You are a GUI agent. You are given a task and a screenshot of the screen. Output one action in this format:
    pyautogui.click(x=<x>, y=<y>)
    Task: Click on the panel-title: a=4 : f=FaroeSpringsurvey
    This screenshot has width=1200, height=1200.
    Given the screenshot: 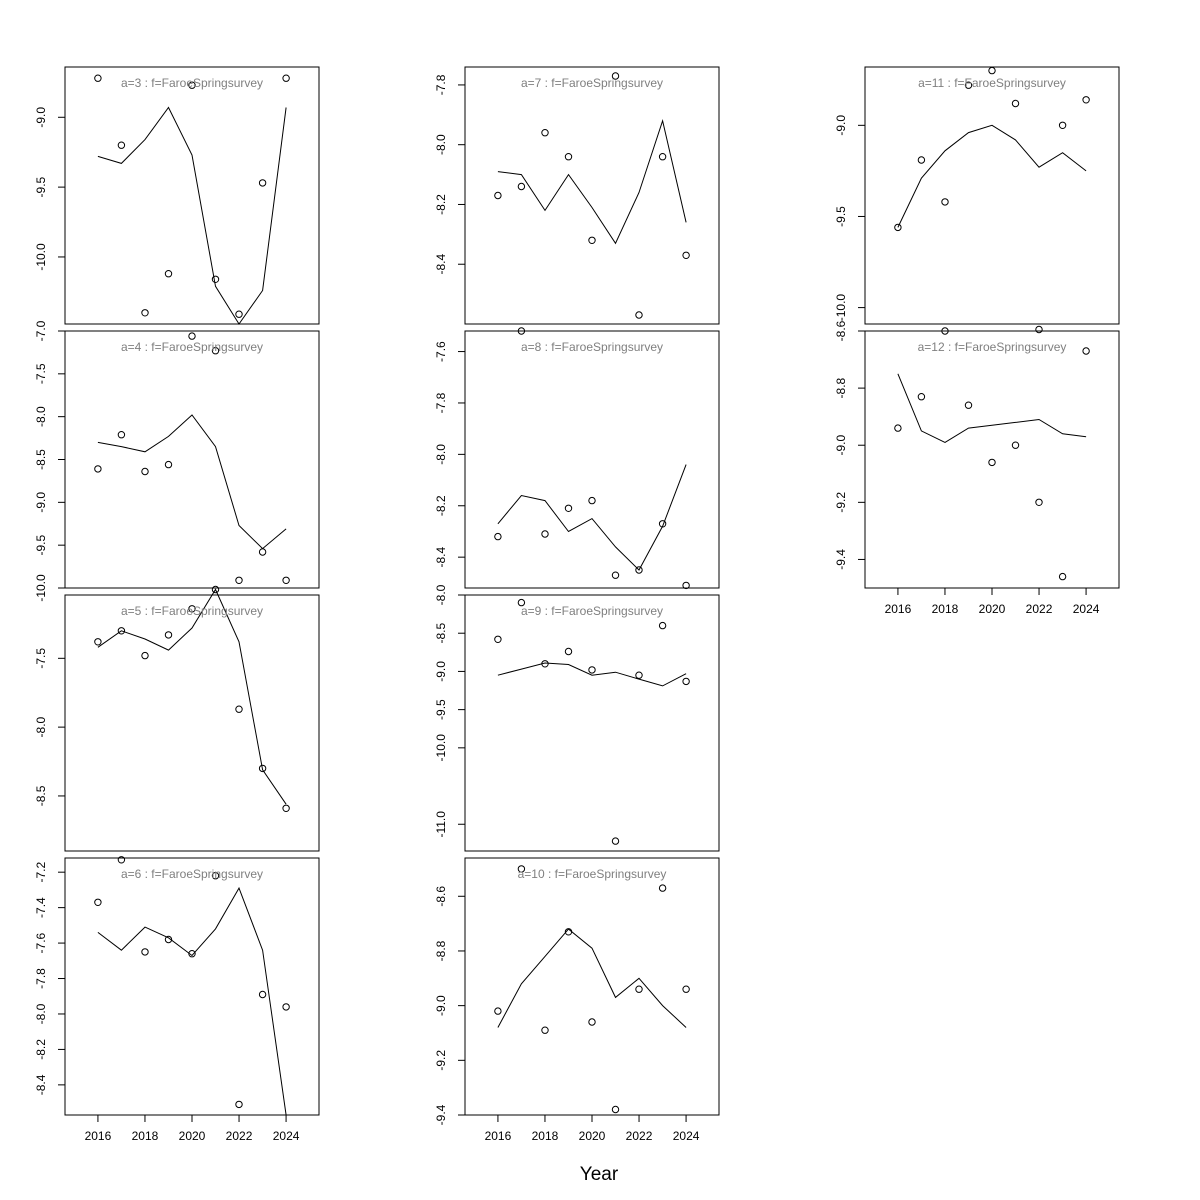 What is the action you would take?
    pyautogui.click(x=192, y=347)
    